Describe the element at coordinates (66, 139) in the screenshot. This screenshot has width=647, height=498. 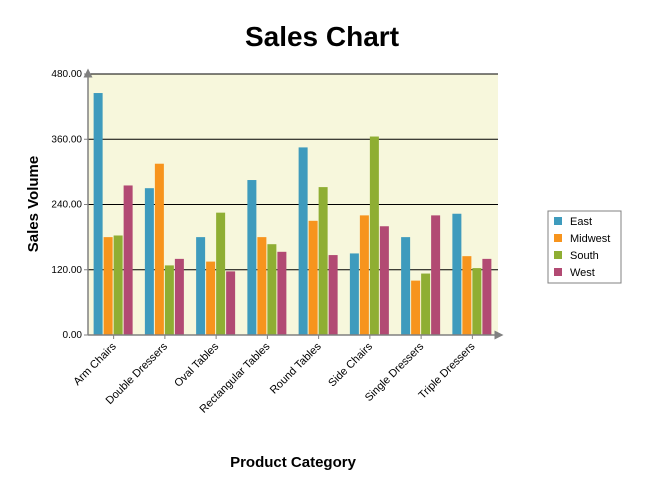
I see `y-tick-label: 360.00` at that location.